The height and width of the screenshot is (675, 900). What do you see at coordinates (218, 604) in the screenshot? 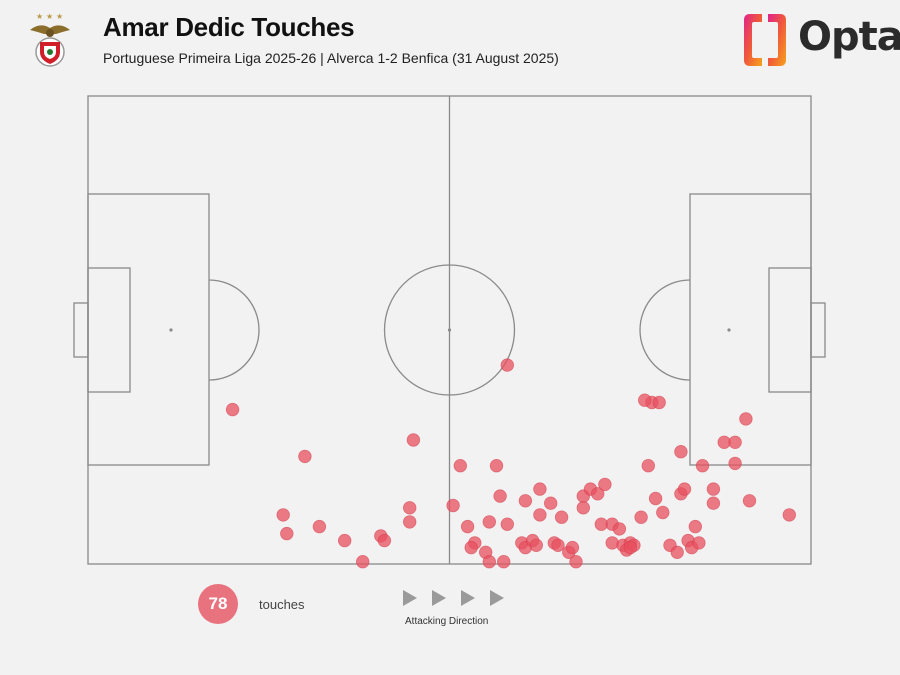
I see `touch-count-badge: 78` at bounding box center [218, 604].